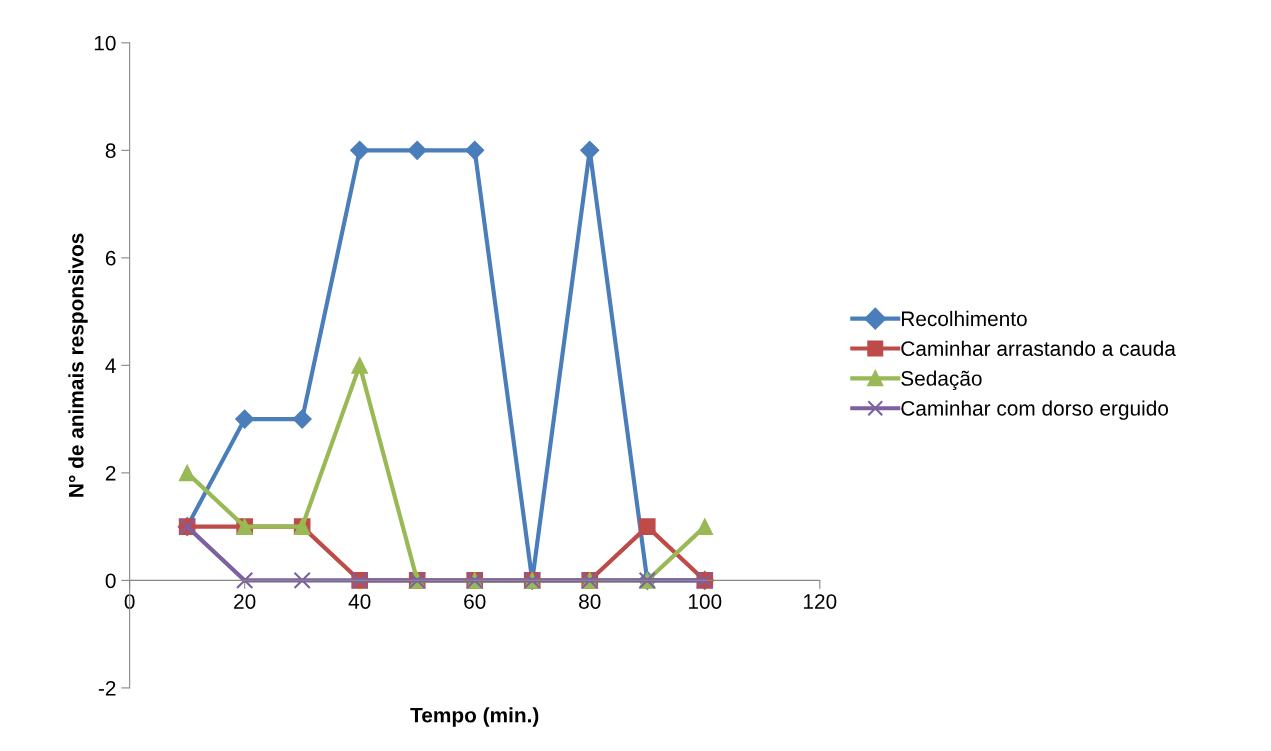 This screenshot has height=751, width=1271. What do you see at coordinates (78, 365) in the screenshot?
I see `y-axis-title: N° de animais responsivos` at bounding box center [78, 365].